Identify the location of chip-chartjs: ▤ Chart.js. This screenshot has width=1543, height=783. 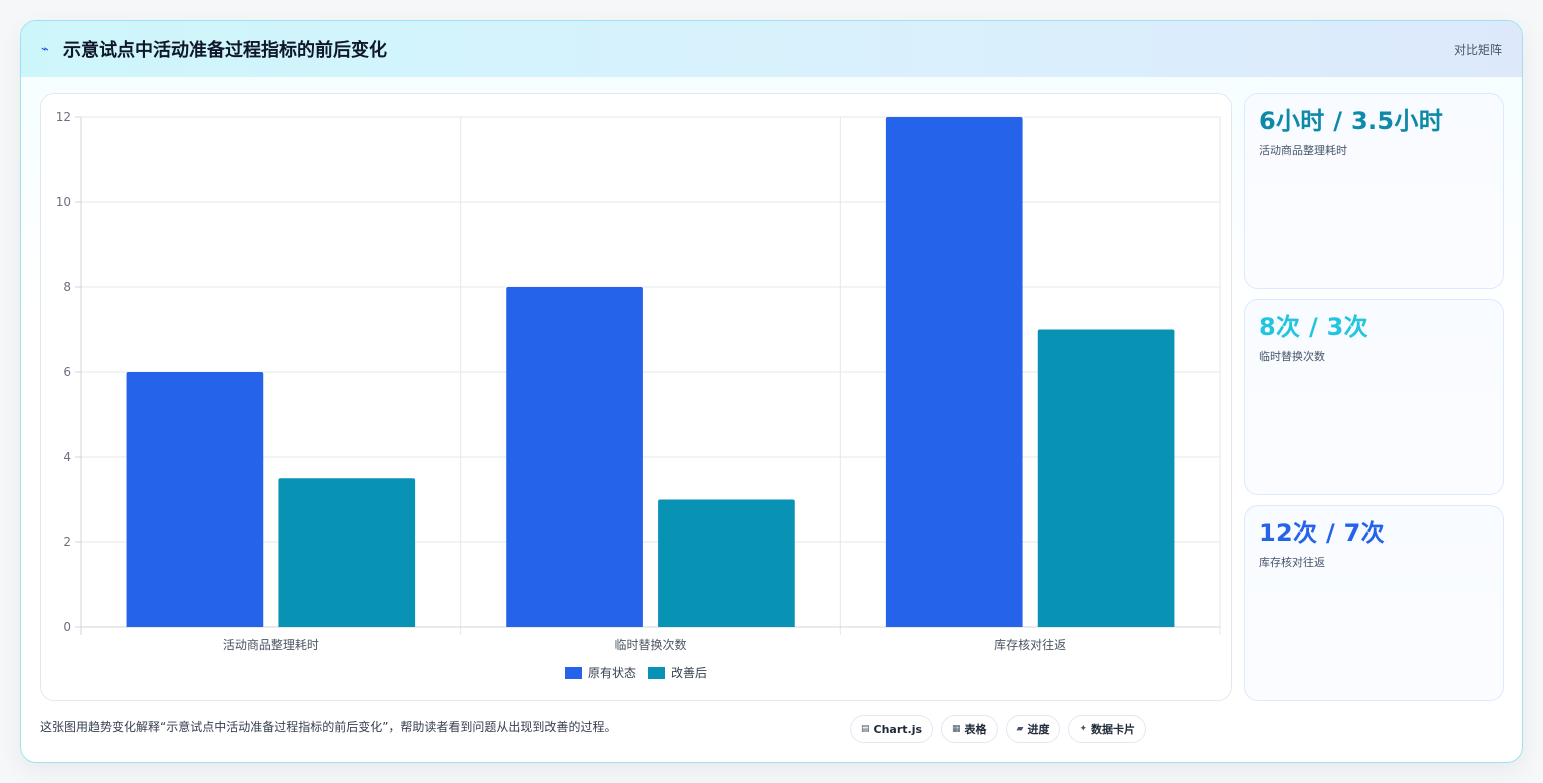
(892, 729).